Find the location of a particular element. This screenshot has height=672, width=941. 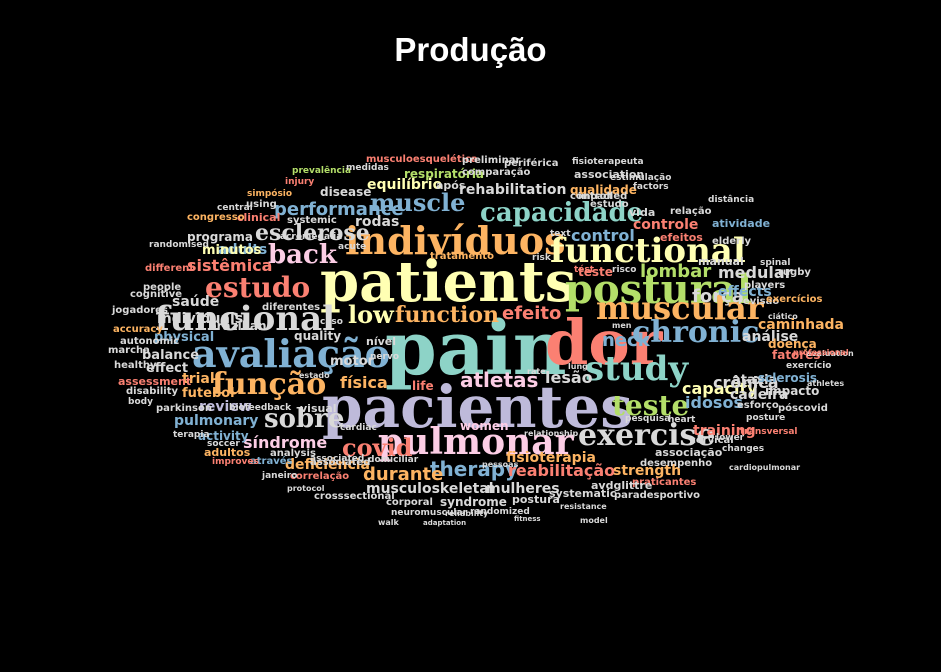

cloud-word: randomised is located at coordinates (179, 245).